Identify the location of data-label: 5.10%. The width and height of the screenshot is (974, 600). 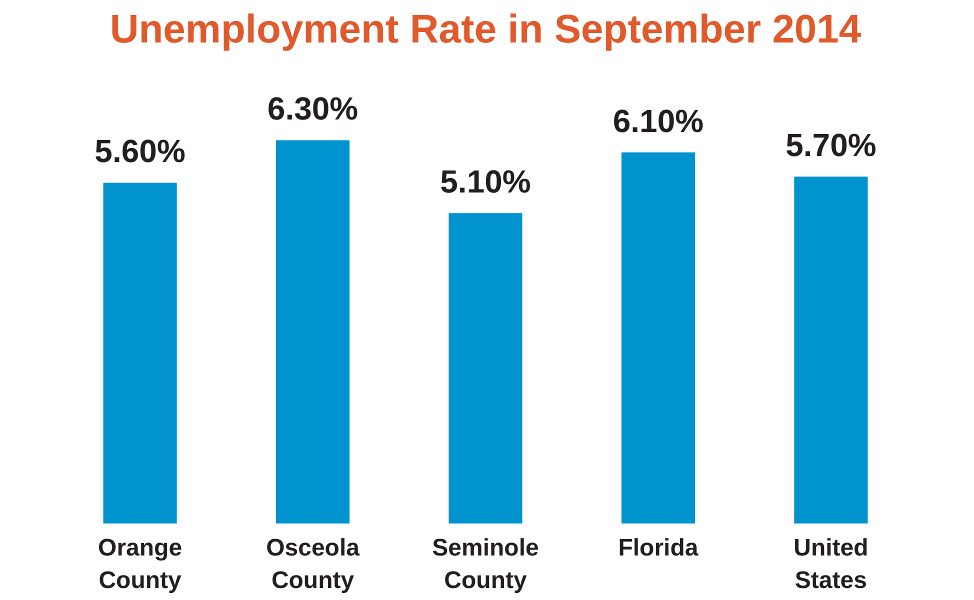
(485, 182).